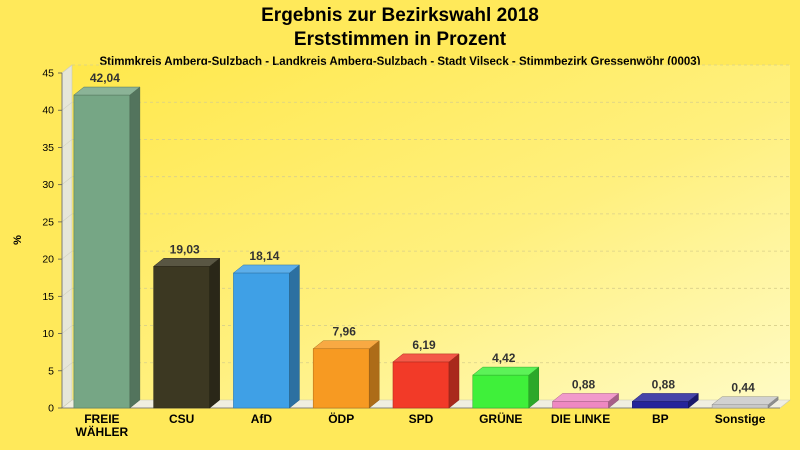 This screenshot has height=450, width=800. I want to click on data-label: 19,03, so click(185, 249).